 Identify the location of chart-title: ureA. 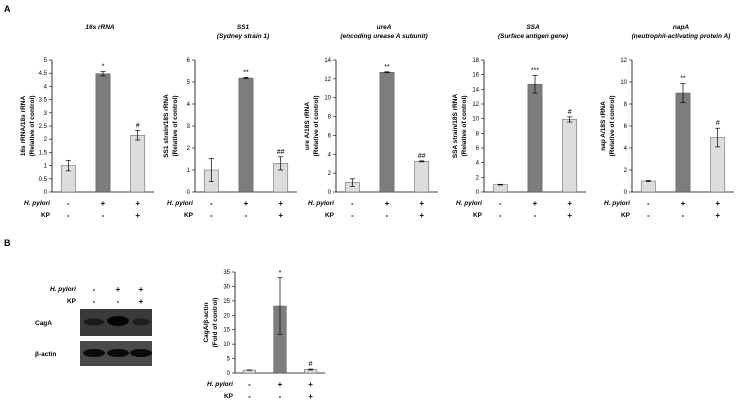
(384, 27).